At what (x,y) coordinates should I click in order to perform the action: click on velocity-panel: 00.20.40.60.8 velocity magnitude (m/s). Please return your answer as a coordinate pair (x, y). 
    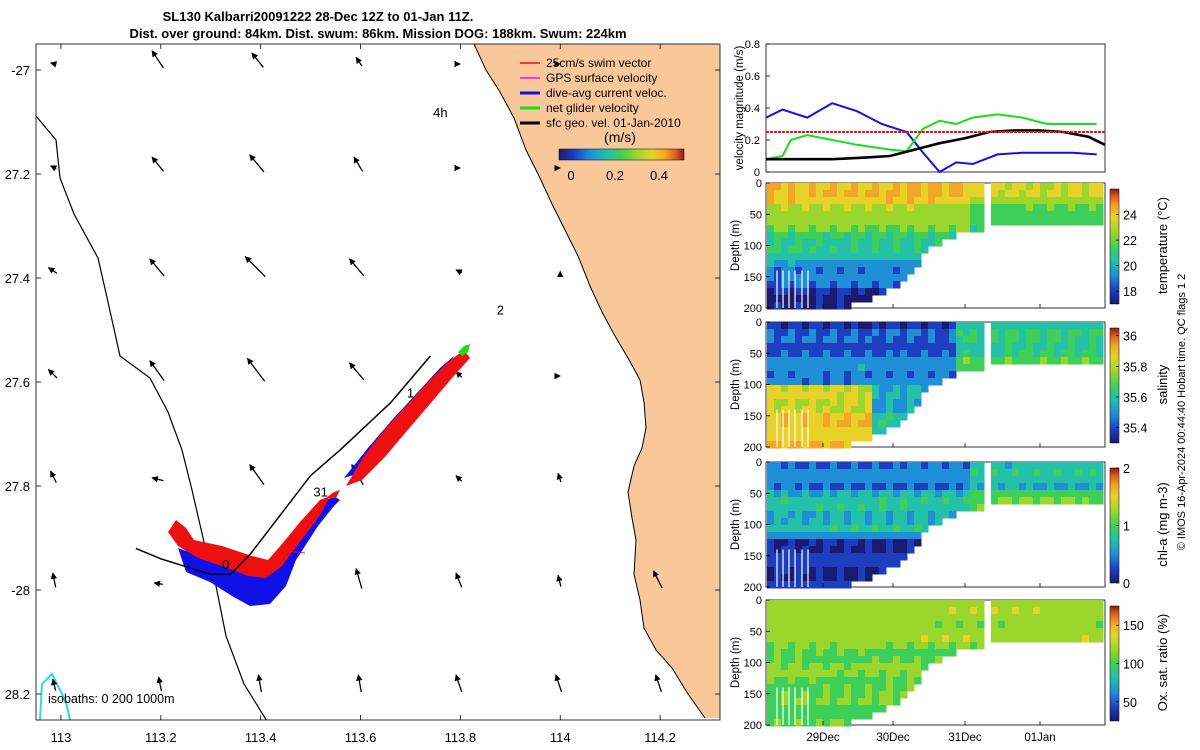
    Looking at the image, I should click on (920, 109).